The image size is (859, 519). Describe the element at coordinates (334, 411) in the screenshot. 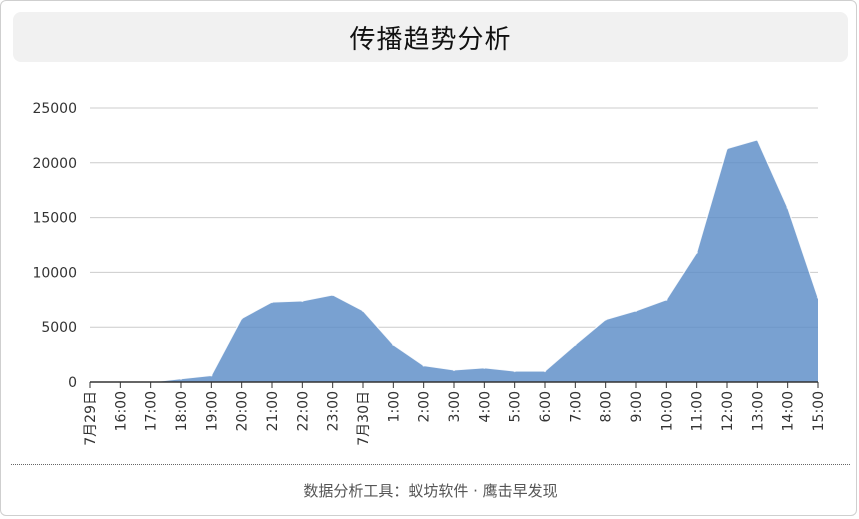

I see `x-tick-label: 23:00` at that location.